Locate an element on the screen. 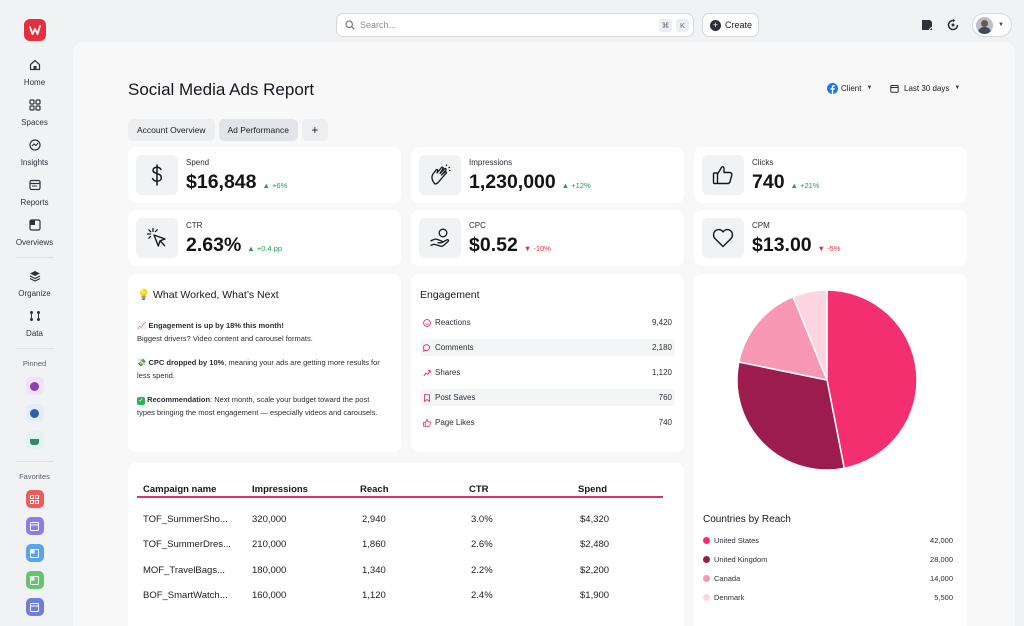  dollar-icon is located at coordinates (157, 175).